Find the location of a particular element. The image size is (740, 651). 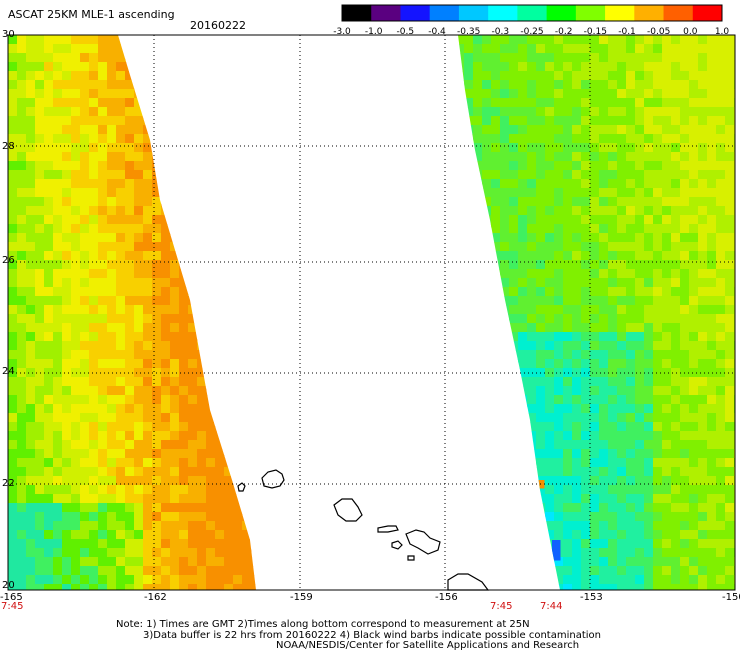

longitude-label: -162 is located at coordinates (155, 597).